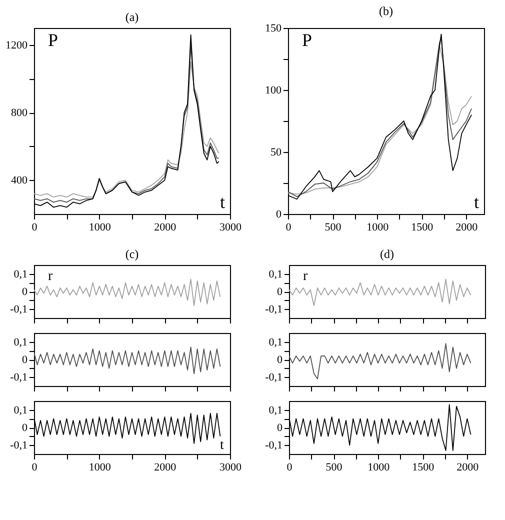 The image size is (505, 520). Describe the element at coordinates (132, 17) in the screenshot. I see `chart-title: (a)` at that location.